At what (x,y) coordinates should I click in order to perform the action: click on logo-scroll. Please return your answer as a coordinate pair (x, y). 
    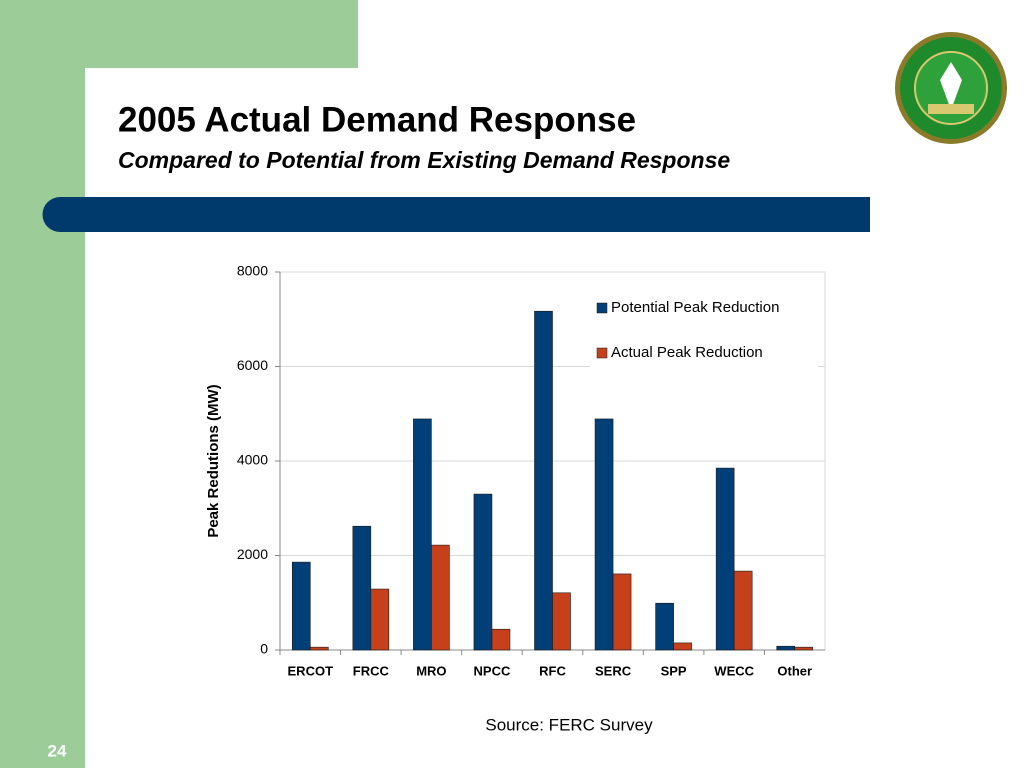
    Looking at the image, I should click on (951, 109).